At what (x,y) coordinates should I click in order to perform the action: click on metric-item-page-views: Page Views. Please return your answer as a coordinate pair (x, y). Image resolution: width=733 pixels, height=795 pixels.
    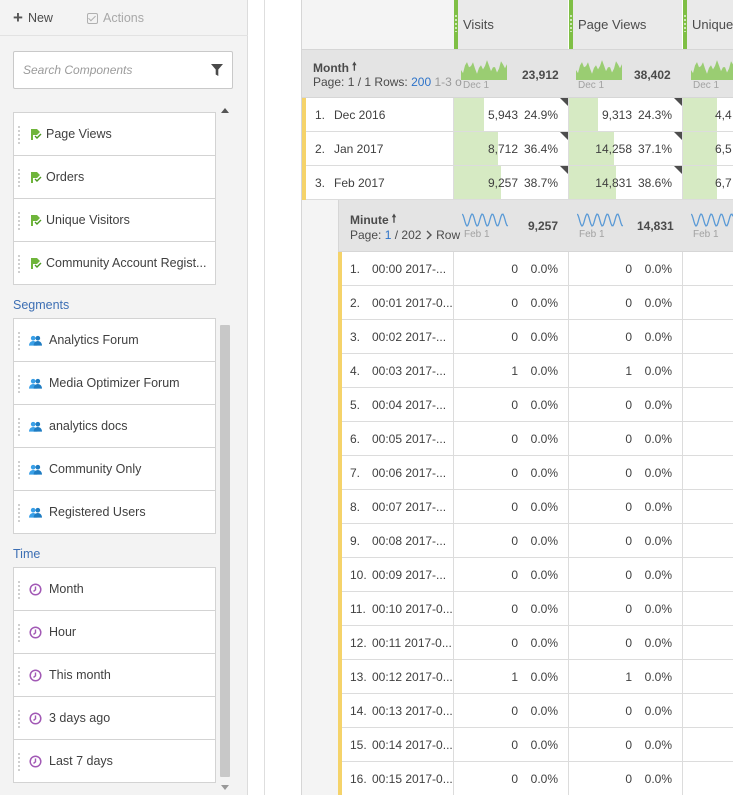
    Looking at the image, I should click on (114, 134).